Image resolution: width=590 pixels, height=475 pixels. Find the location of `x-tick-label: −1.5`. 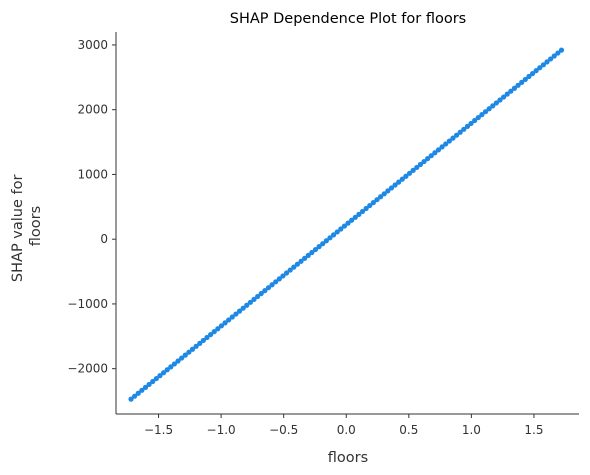

x-tick-label: −1.5 is located at coordinates (158, 430).